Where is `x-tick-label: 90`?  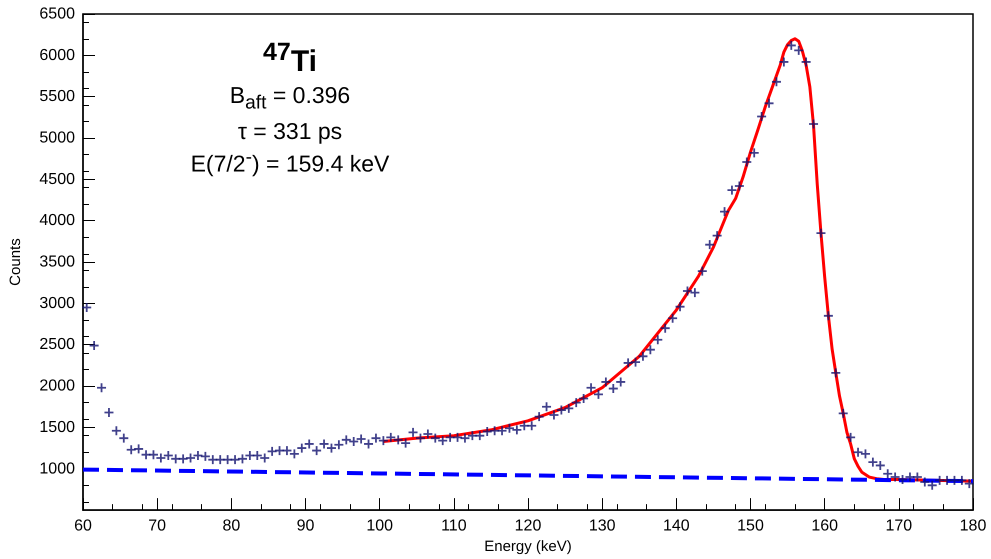 x-tick-label: 90 is located at coordinates (305, 526).